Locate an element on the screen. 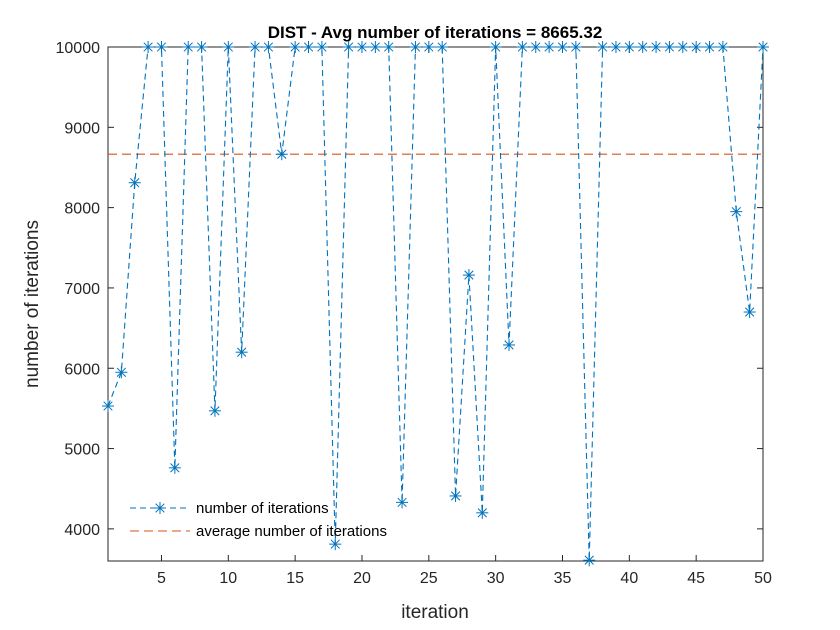 This screenshot has width=840, height=630. x-tick-label: 10 is located at coordinates (228, 578).